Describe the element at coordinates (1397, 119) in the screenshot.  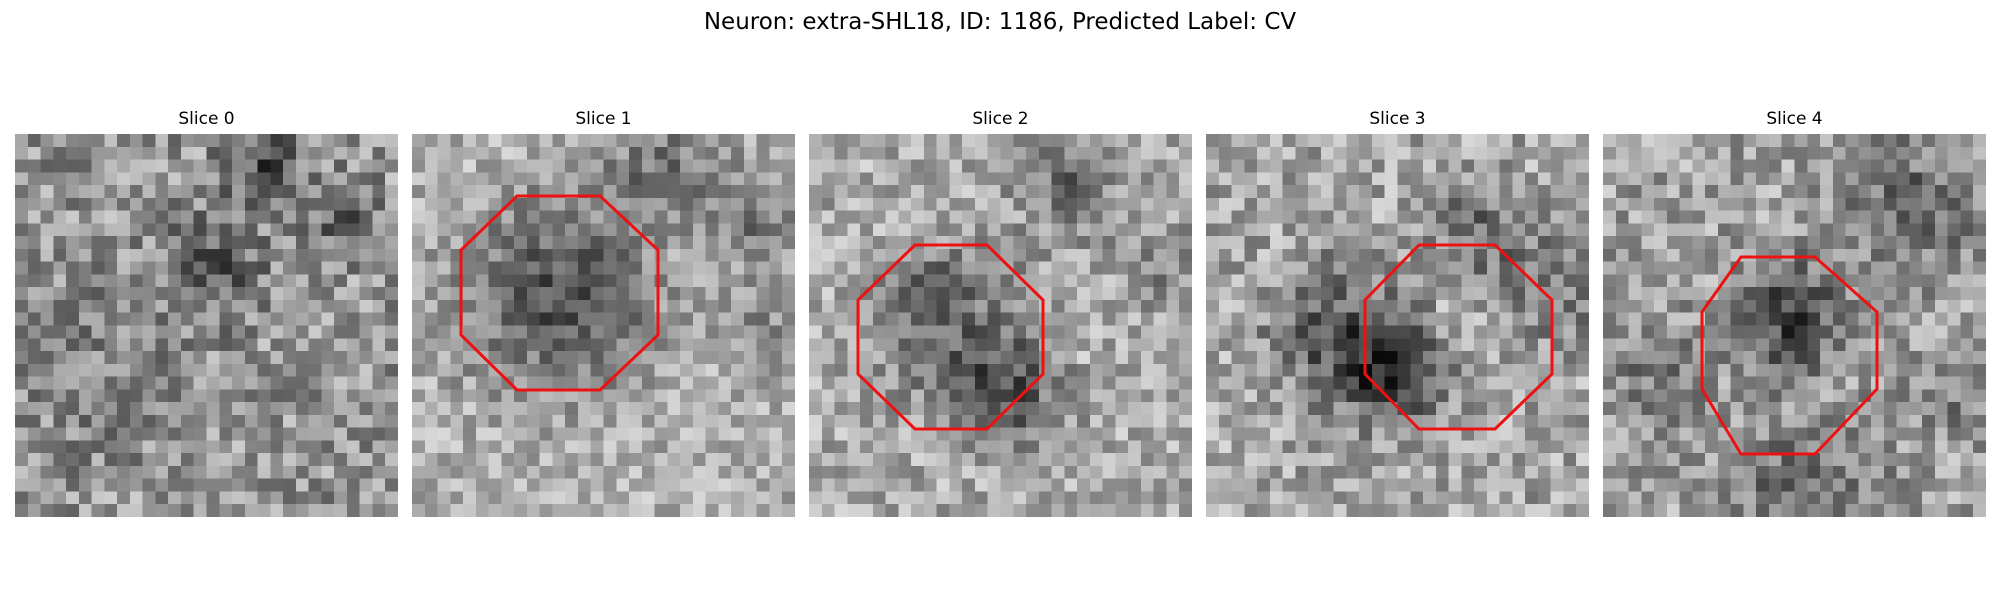
I see `slice-title: Slice 3` at that location.